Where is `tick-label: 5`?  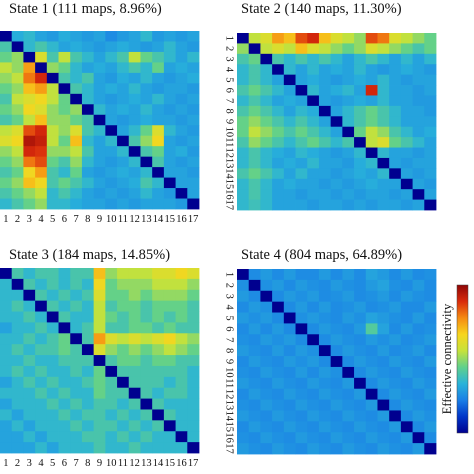
tick-label: 5 is located at coordinates (52, 463).